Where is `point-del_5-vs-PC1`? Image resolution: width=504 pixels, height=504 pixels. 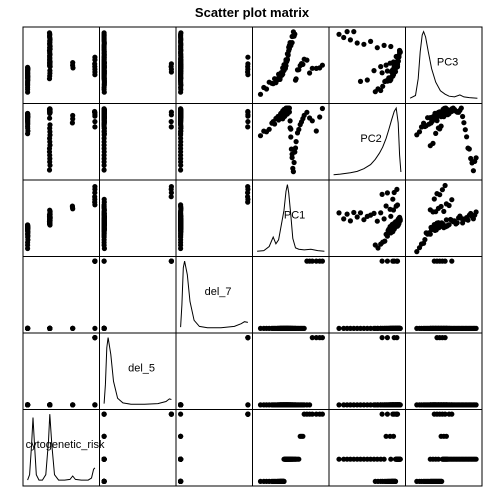
point-del_5-vs-PC1 is located at coordinates (310, 405).